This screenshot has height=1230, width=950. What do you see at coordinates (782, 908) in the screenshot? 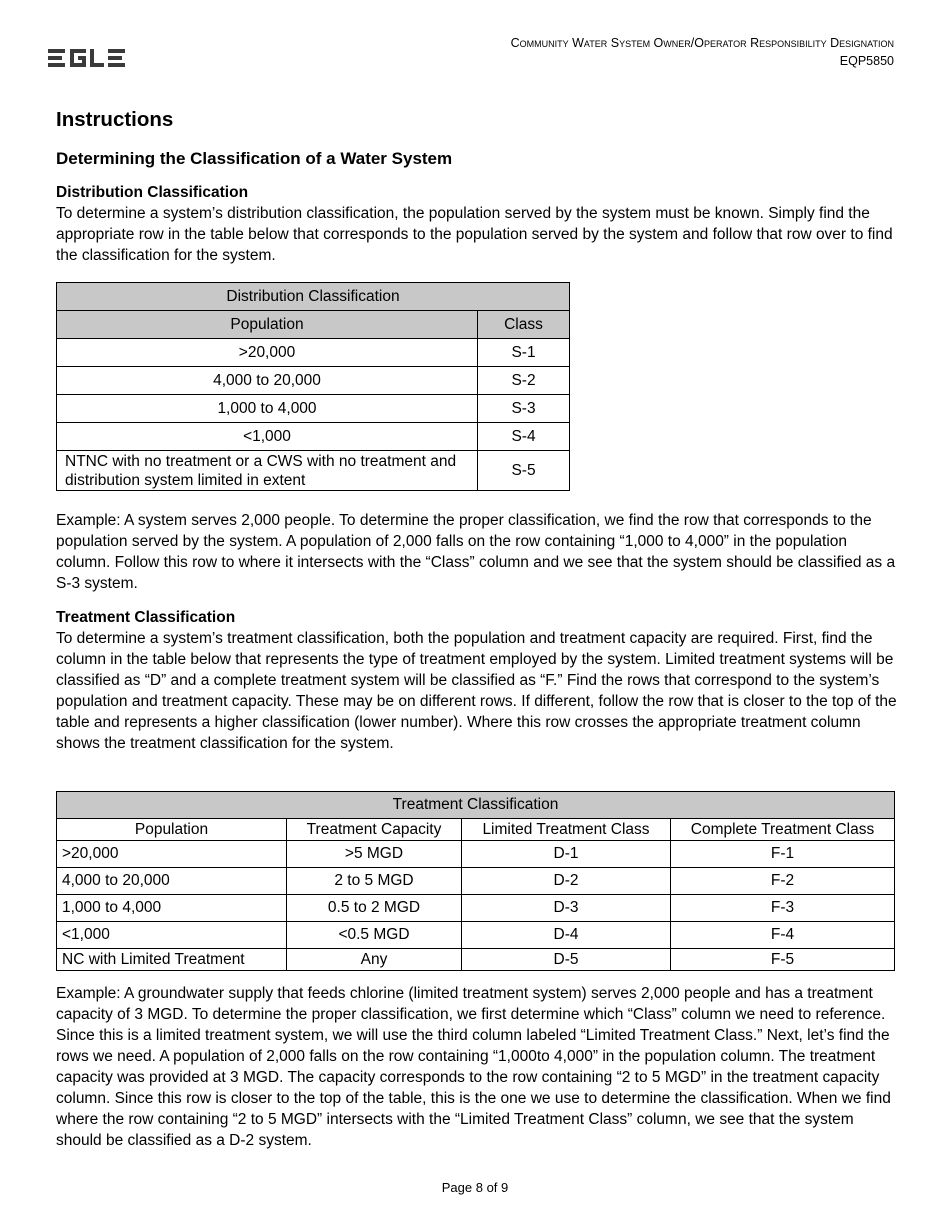
I see `complete-class-cell: F-3` at bounding box center [782, 908].